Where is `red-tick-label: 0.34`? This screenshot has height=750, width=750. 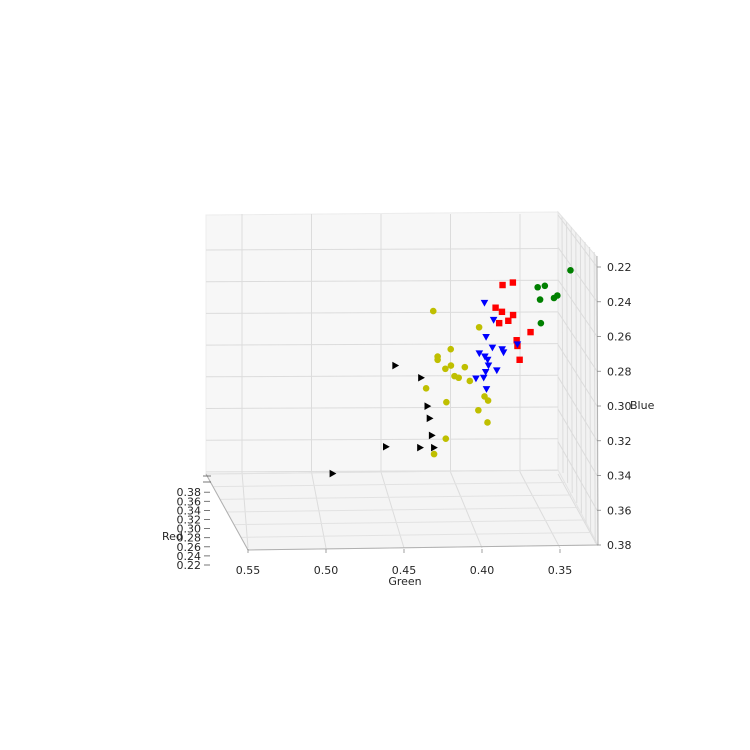
red-tick-label: 0.34 is located at coordinates (189, 510).